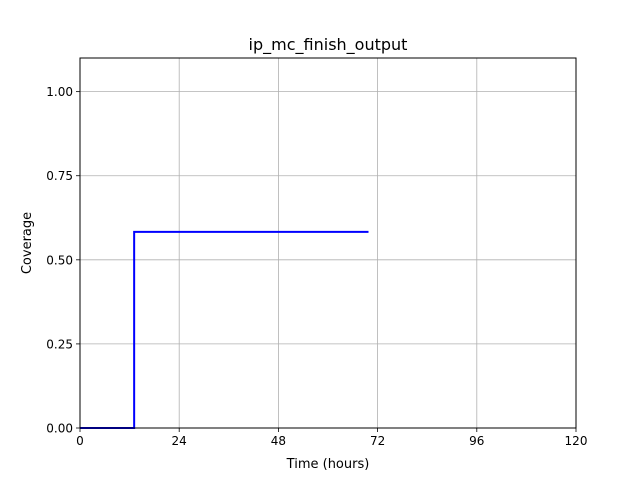  I want to click on x-tick-label: 120, so click(576, 441).